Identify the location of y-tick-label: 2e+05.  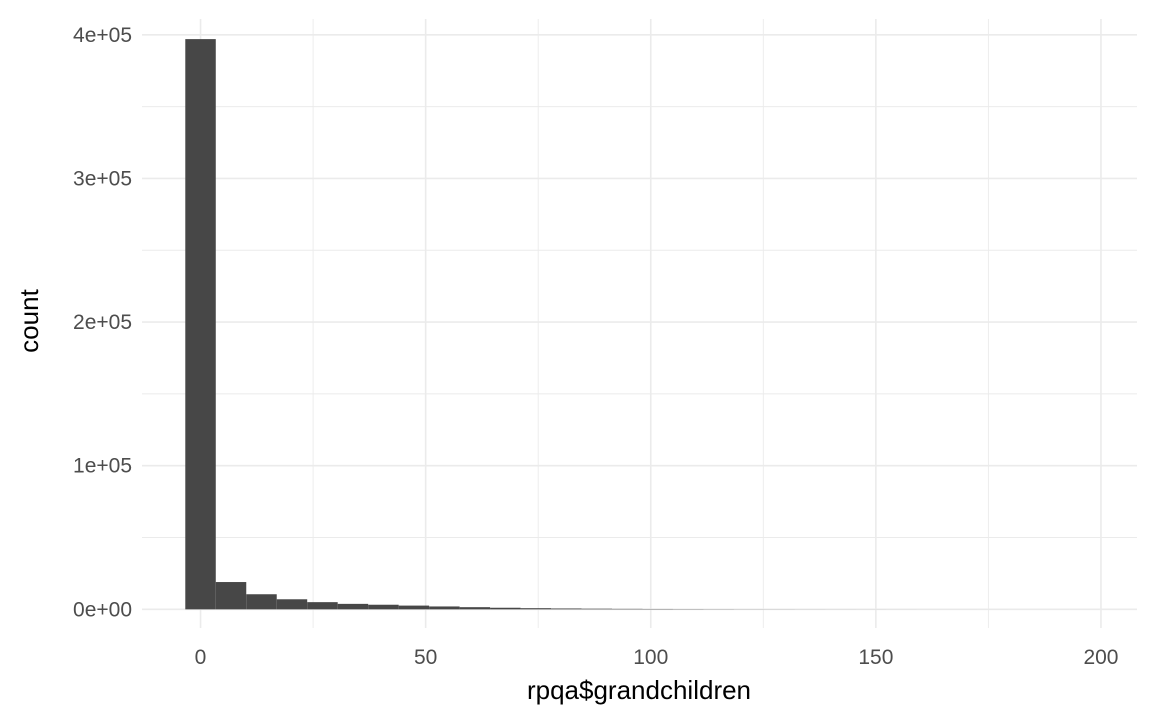
(102, 322).